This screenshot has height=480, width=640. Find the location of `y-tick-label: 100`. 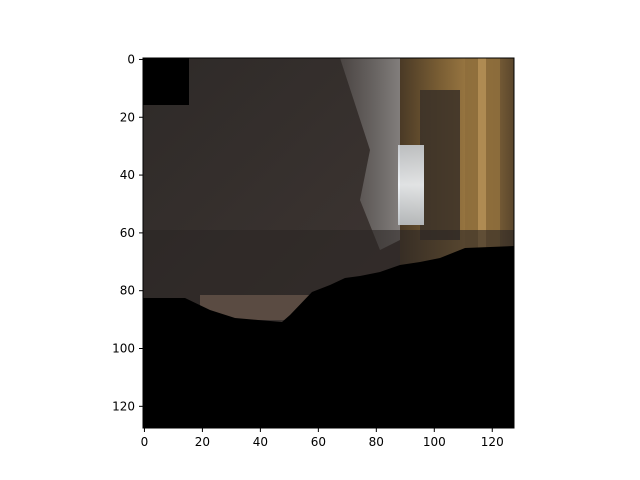

y-tick-label: 100 is located at coordinates (123, 349).